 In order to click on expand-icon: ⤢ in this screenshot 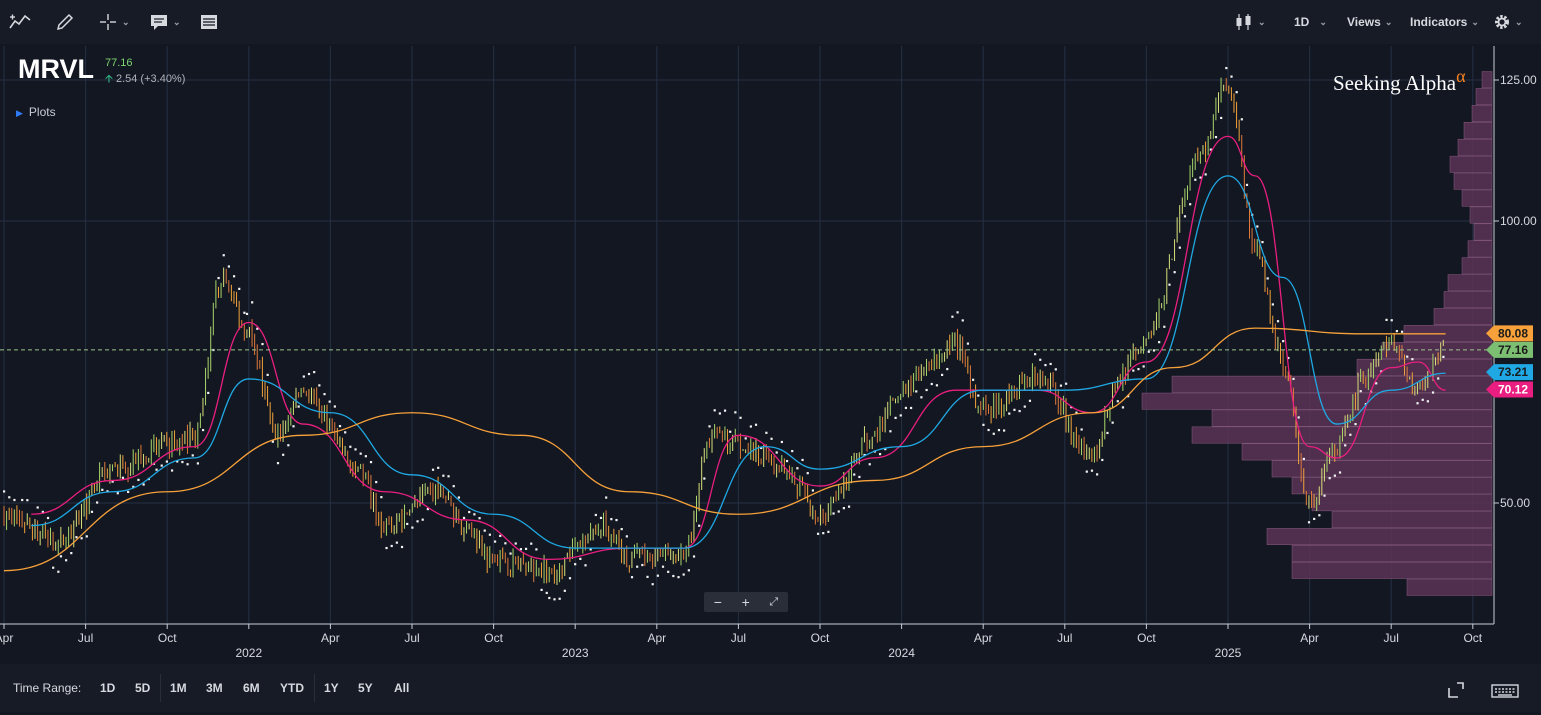, I will do `click(774, 601)`.